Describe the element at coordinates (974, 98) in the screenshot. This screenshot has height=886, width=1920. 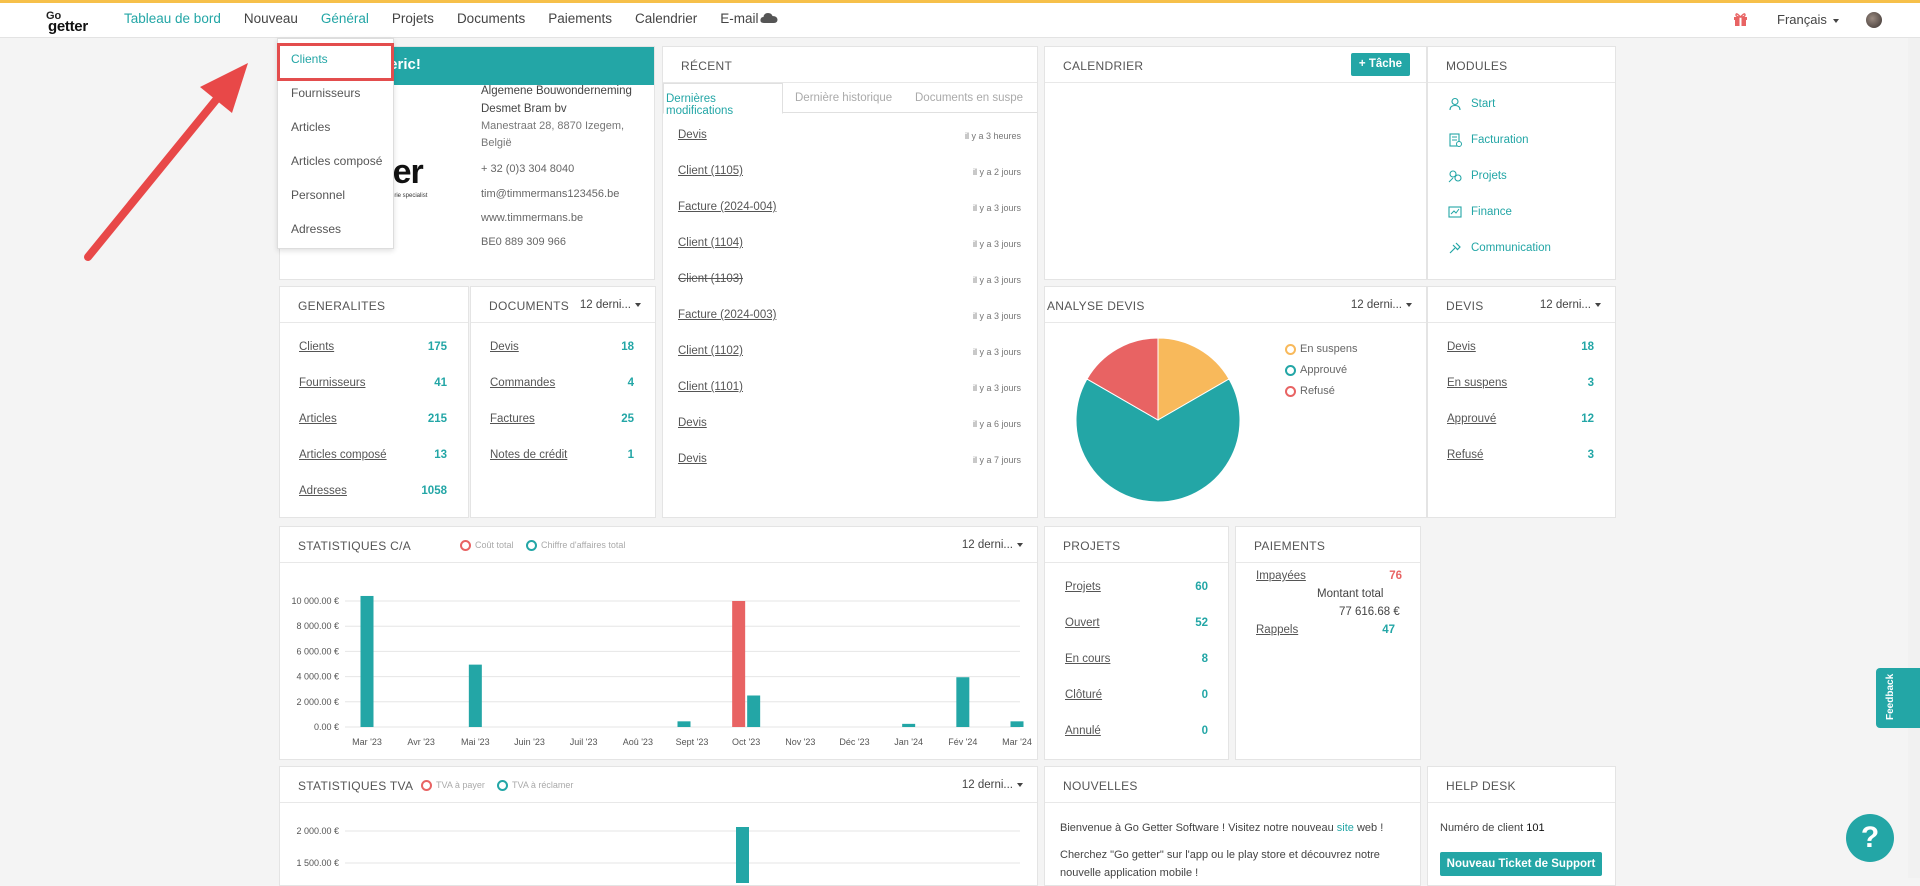
I see `tab-documents-en-suspens: Documents en suspe` at that location.